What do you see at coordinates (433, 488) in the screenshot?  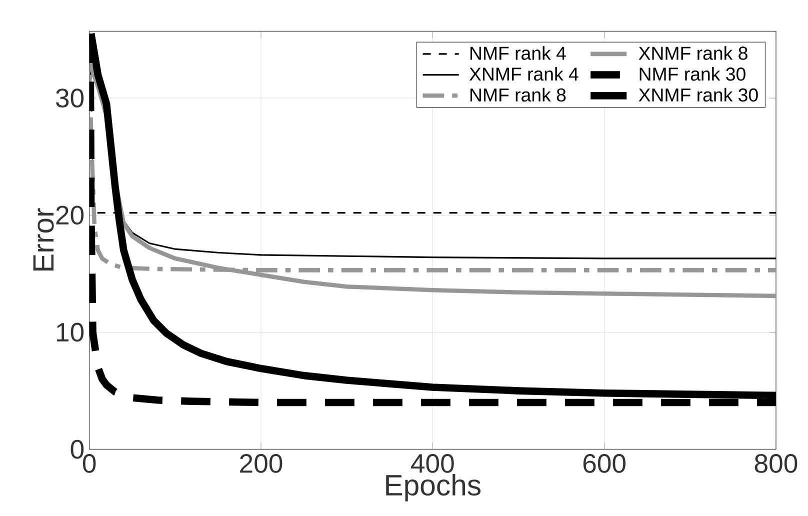 I see `x-axis-title: Epochs` at bounding box center [433, 488].